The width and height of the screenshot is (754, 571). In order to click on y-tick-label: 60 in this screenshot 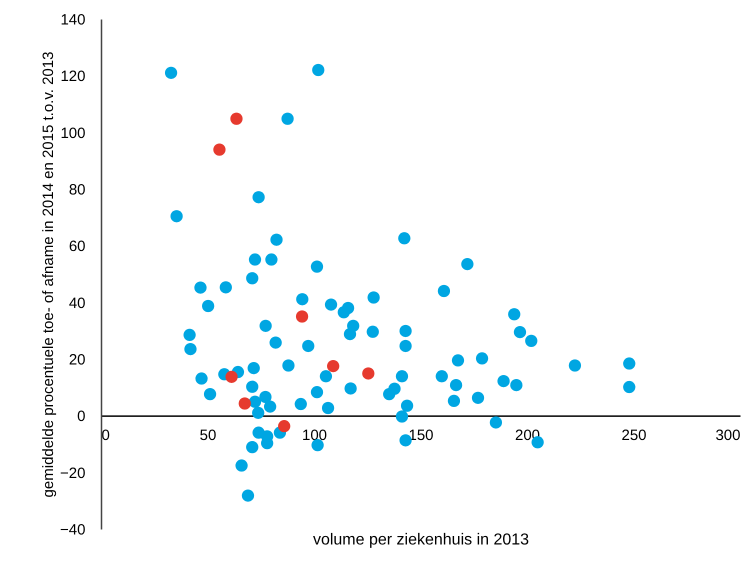, I will do `click(77, 247)`.